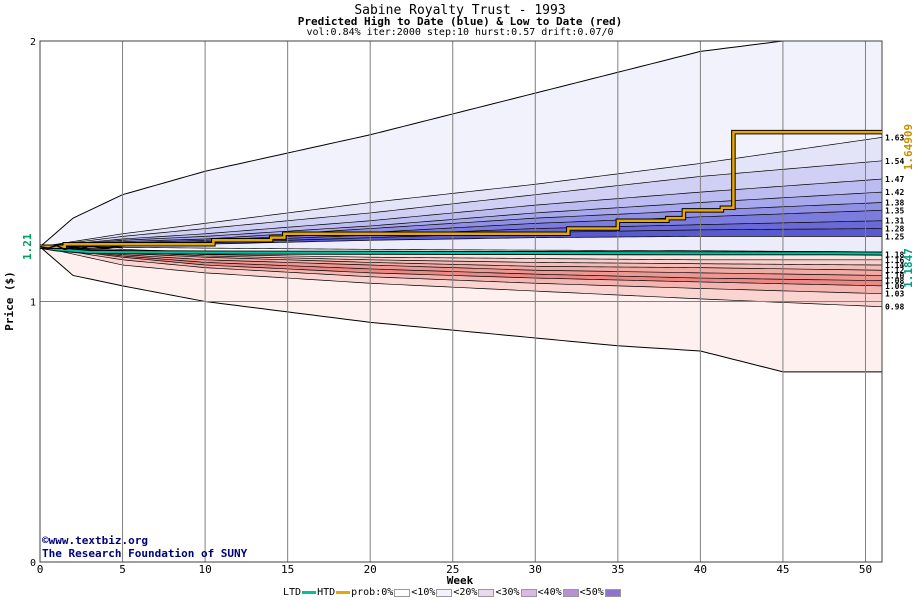 This screenshot has height=600, width=920. Describe the element at coordinates (27, 246) in the screenshot. I see `start-price-label: 1.21` at that location.